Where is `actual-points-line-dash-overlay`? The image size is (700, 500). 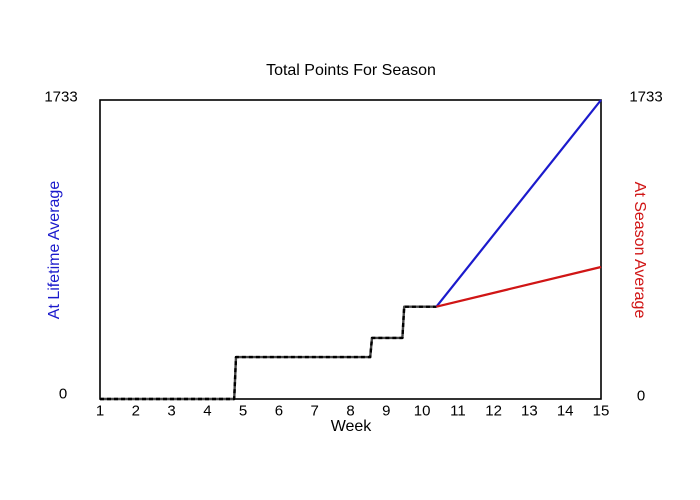
actual-points-line-dash-overlay is located at coordinates (268, 353).